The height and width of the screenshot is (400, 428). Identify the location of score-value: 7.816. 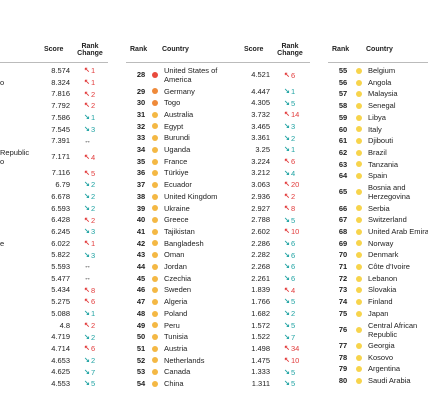
(60, 94).